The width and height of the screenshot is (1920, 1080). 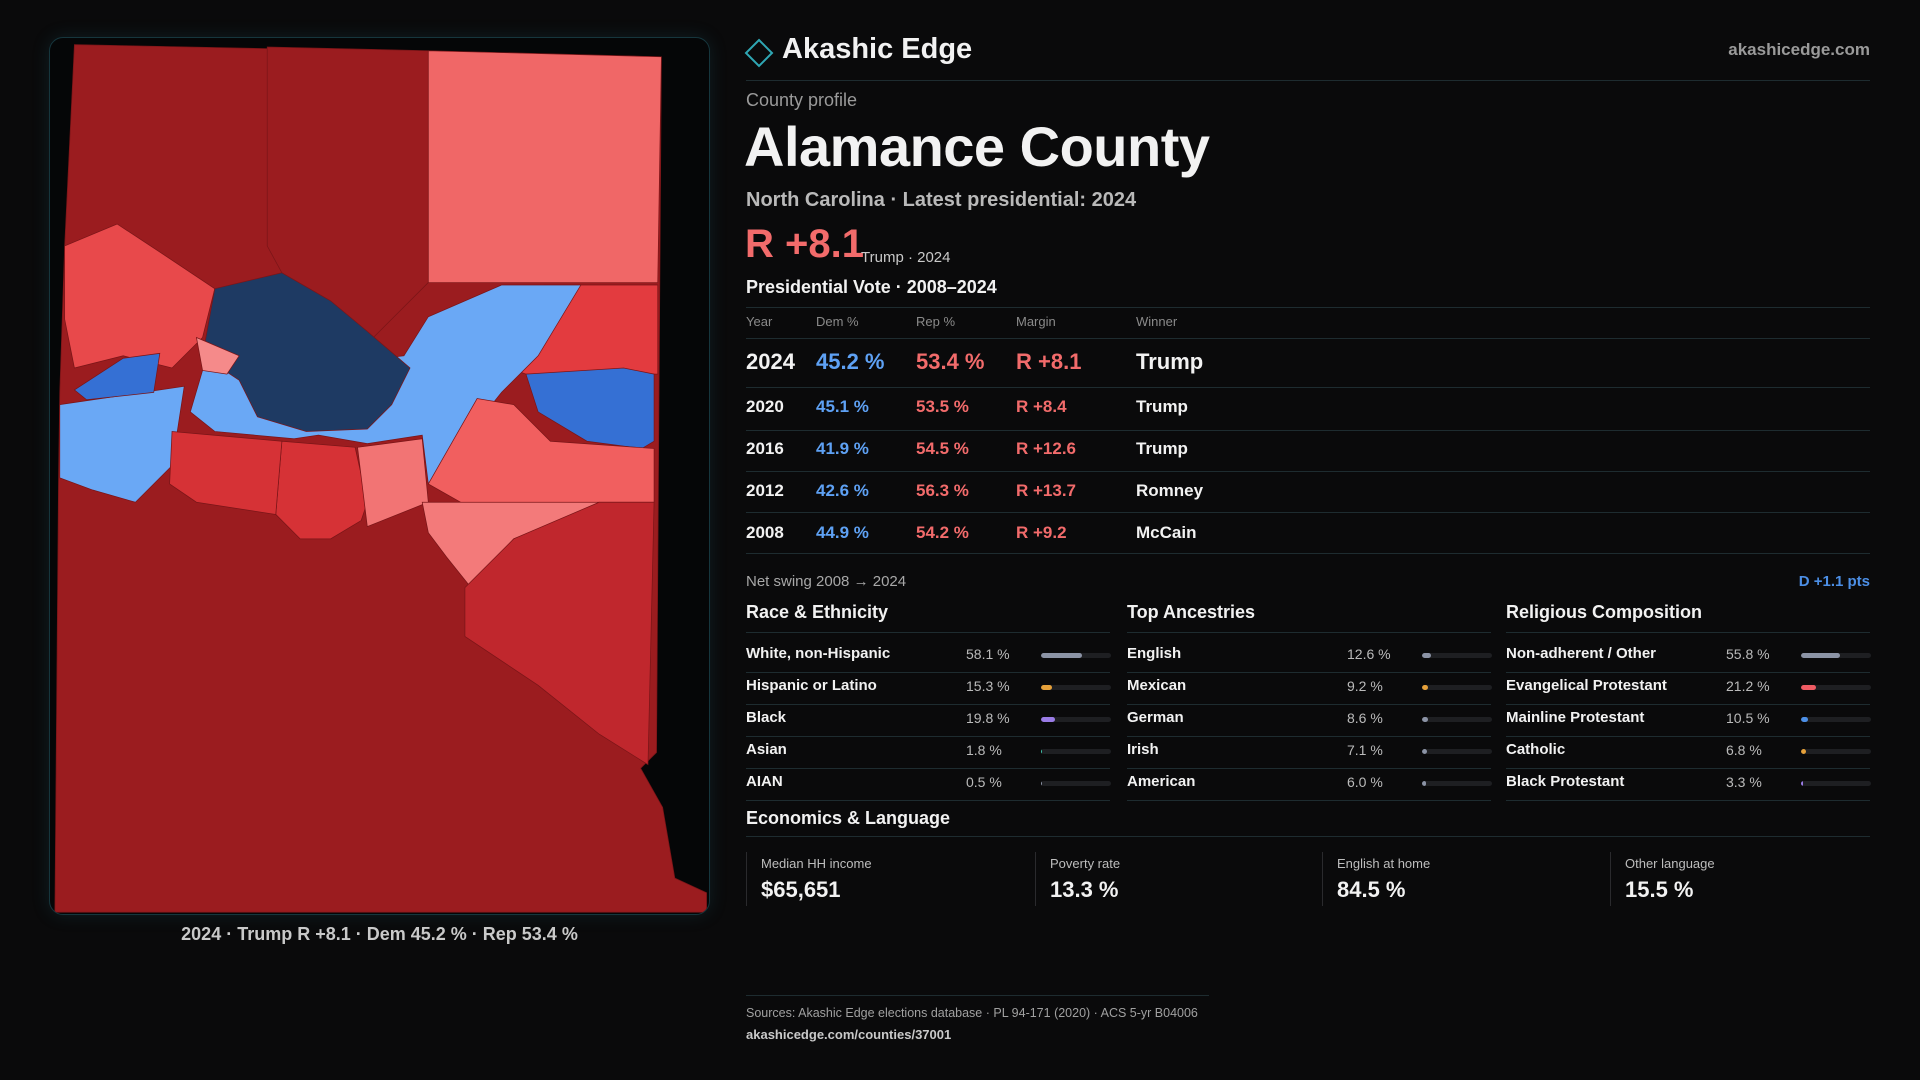 I want to click on stat-value: 13.3 %, so click(x=1084, y=889).